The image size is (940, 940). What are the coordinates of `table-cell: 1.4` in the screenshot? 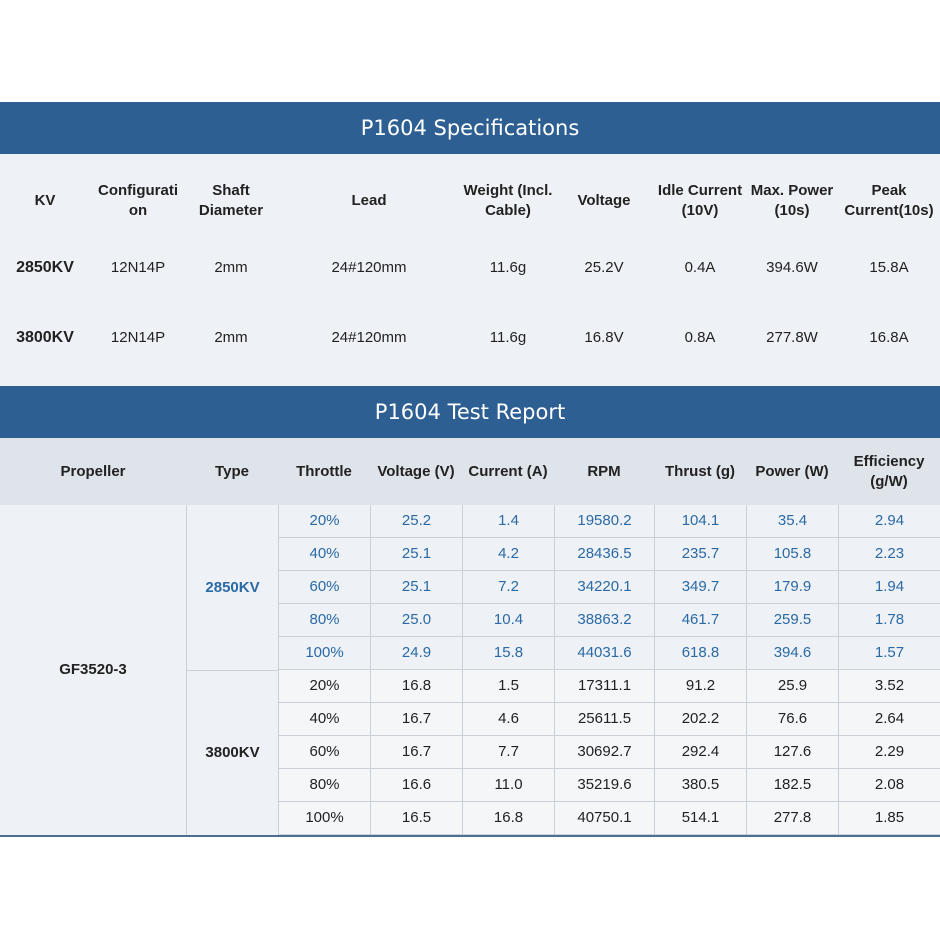 It's located at (508, 521).